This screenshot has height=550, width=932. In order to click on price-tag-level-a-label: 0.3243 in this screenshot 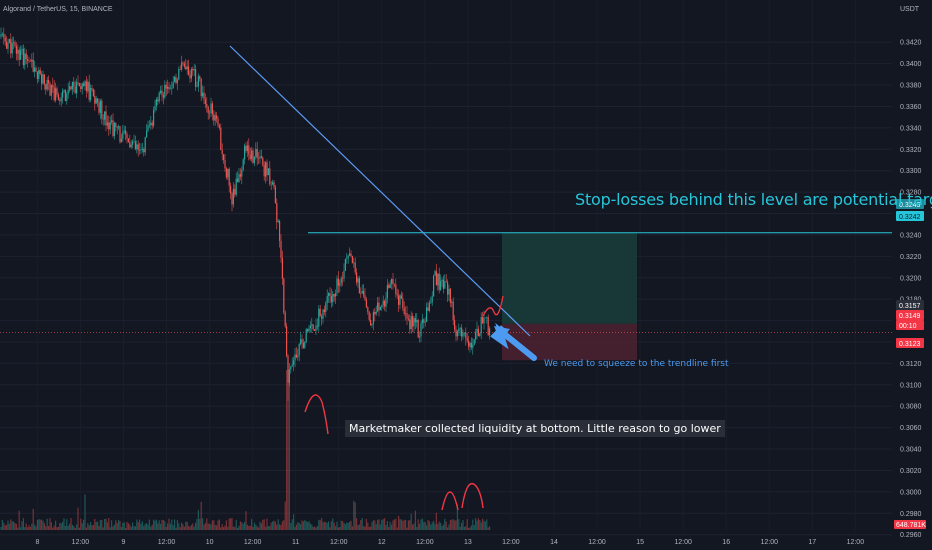, I will do `click(910, 205)`.